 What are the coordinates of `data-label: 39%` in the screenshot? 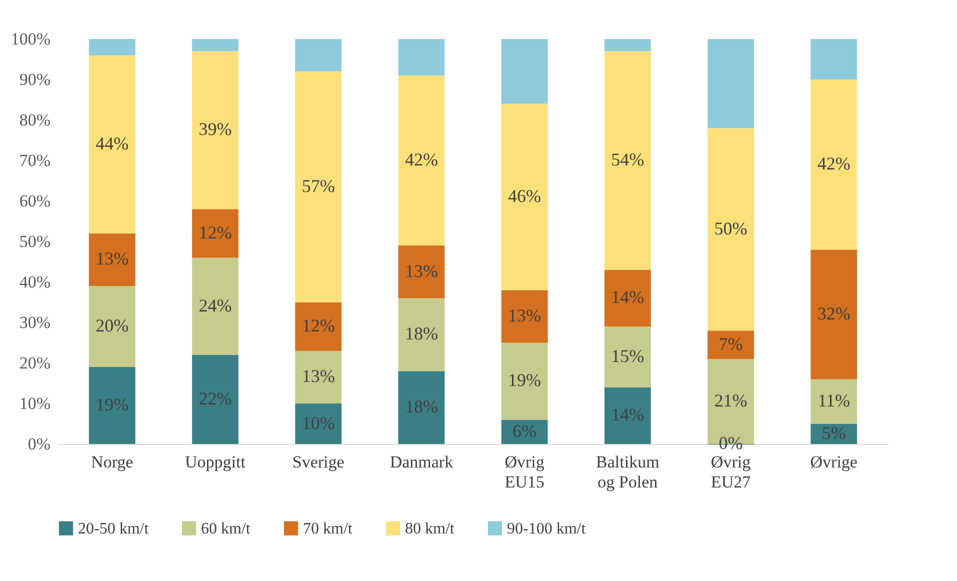 It's located at (215, 129).